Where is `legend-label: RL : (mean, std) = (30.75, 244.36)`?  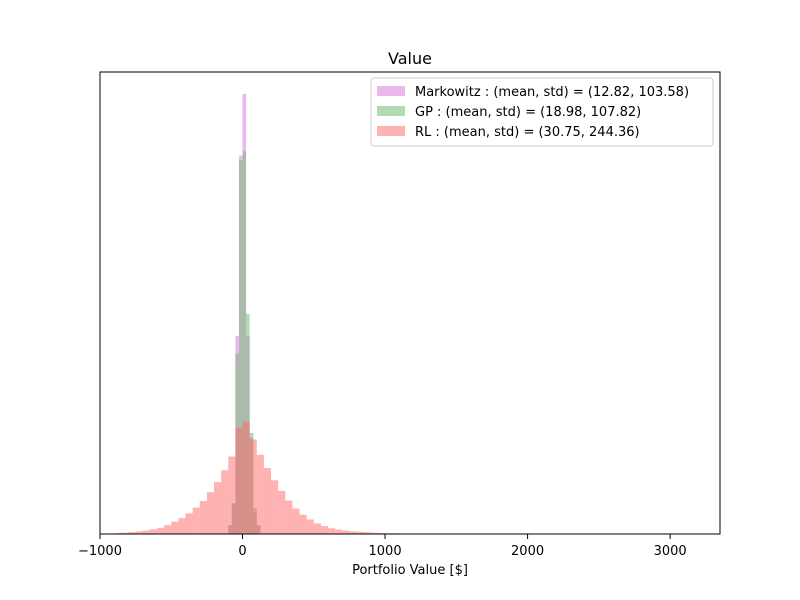
legend-label: RL : (mean, std) = (30.75, 244.36) is located at coordinates (527, 132).